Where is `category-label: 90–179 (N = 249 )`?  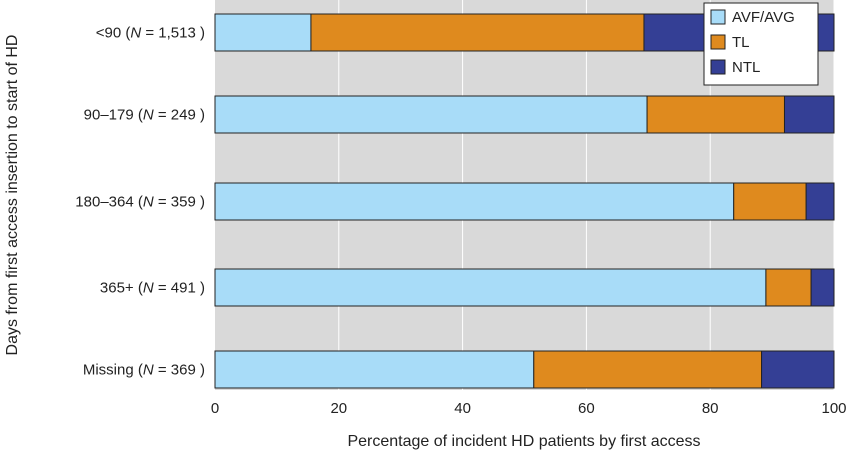
category-label: 90–179 (N = 249 ) is located at coordinates (144, 115).